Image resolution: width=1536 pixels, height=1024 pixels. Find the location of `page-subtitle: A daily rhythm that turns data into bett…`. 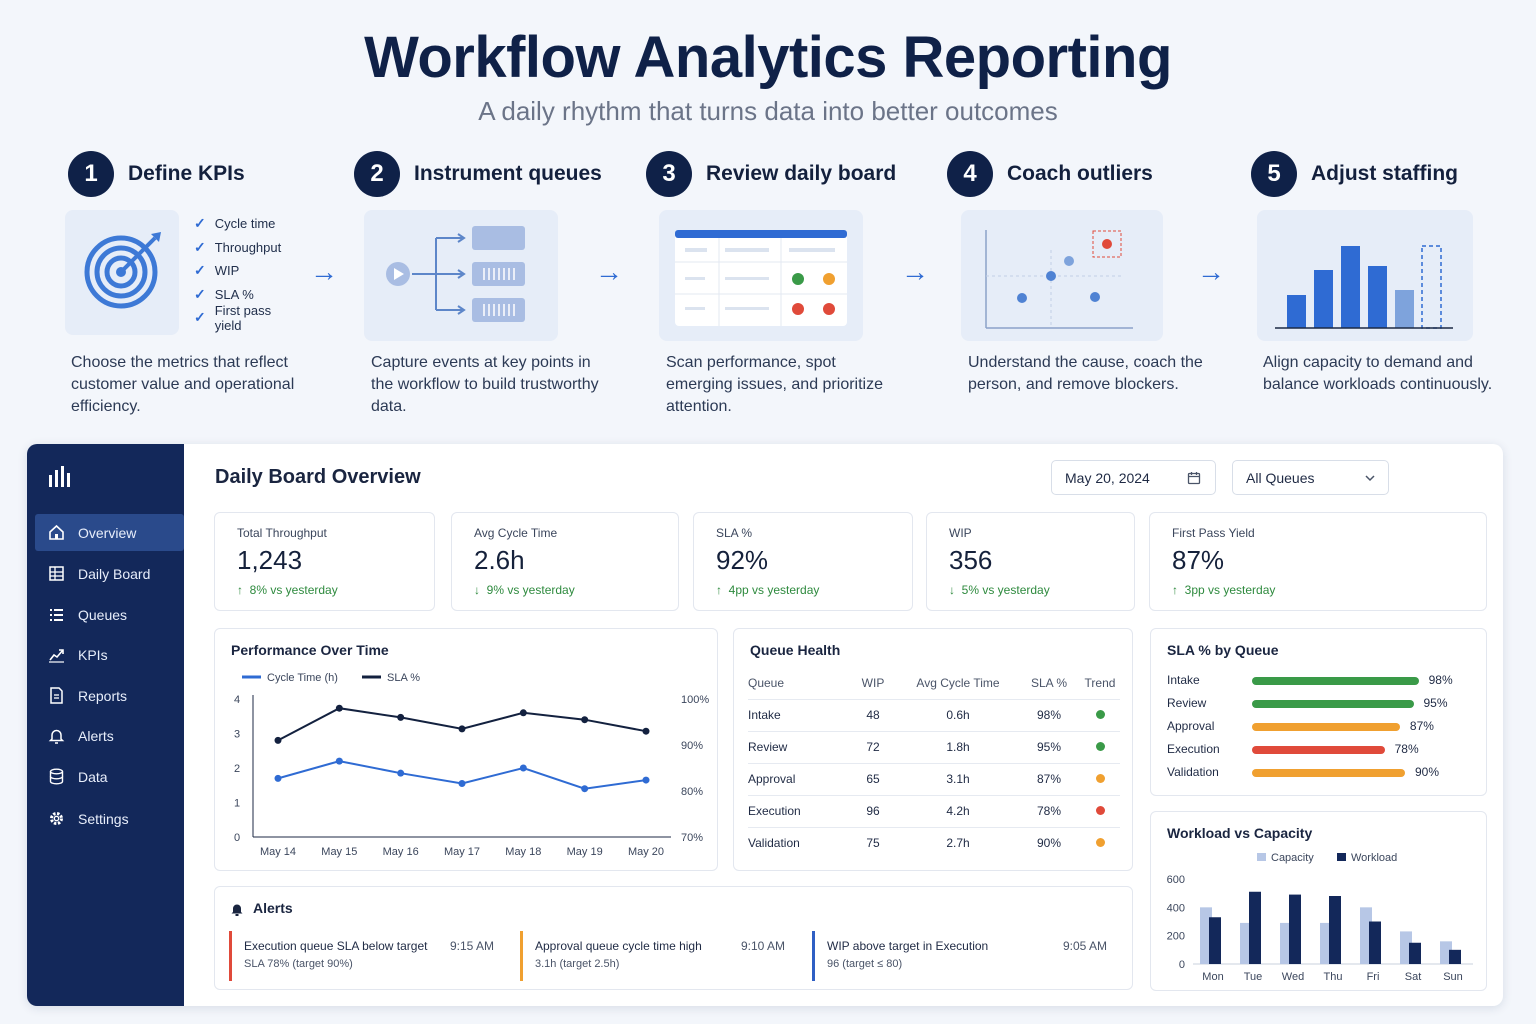

page-subtitle: A daily rhythm that turns data into bett… is located at coordinates (768, 111).